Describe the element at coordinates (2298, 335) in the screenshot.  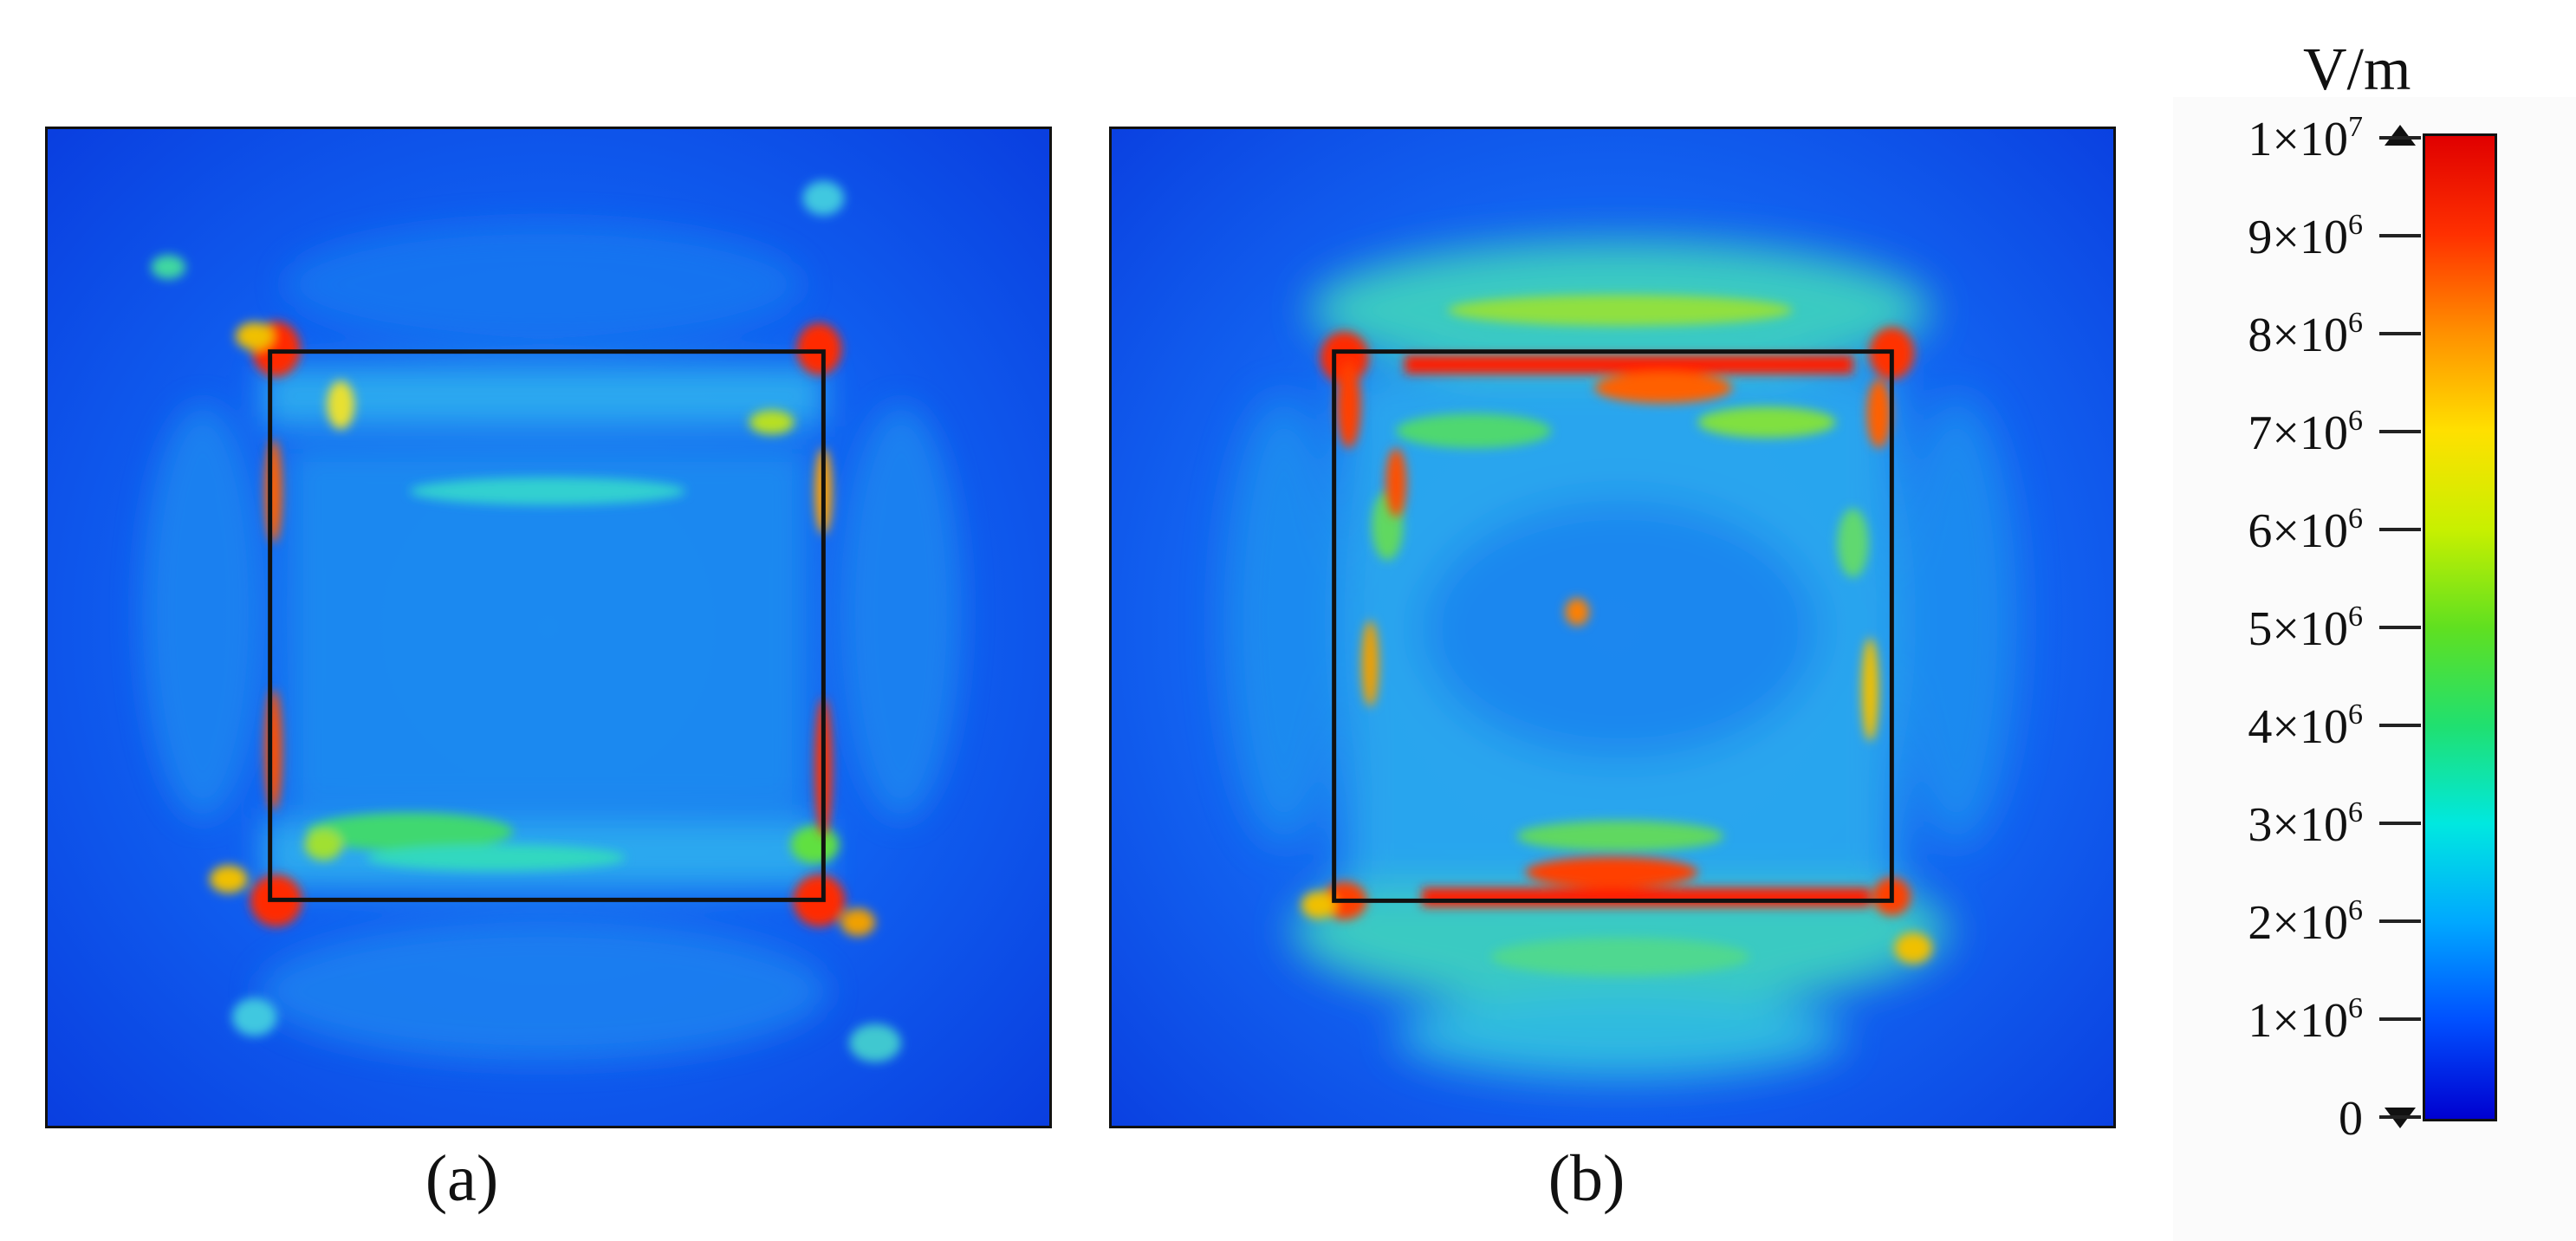
I see `tick-mantissa: 8×10` at that location.